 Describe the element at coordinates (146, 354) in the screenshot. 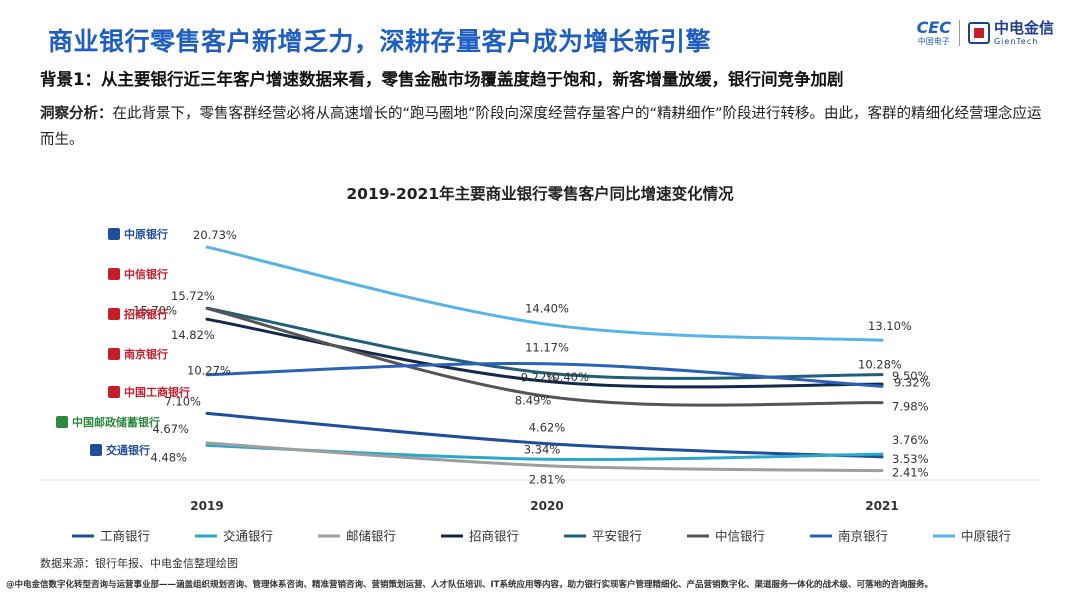

I see `bank-logo-text: 南京银行` at that location.